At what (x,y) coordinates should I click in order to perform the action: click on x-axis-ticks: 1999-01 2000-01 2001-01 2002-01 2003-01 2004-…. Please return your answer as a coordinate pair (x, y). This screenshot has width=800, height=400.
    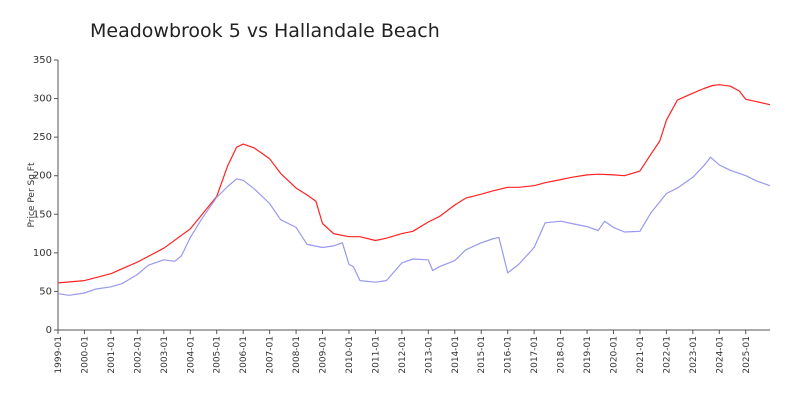
    Looking at the image, I should click on (403, 352).